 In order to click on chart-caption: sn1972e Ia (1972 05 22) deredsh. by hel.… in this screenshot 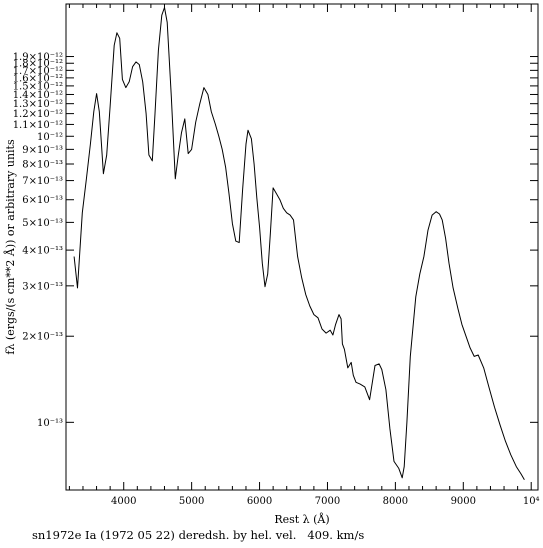, I will do `click(198, 535)`.